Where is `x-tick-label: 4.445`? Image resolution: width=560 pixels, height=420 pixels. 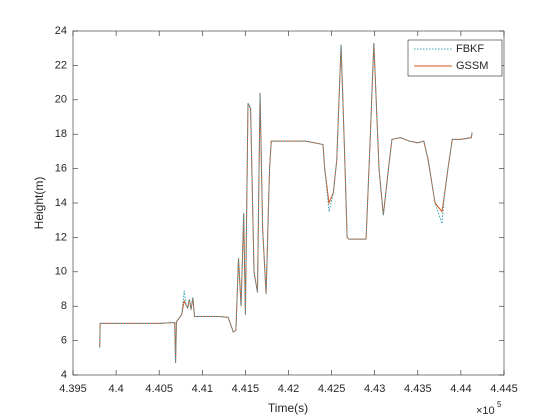 x-tick-label: 4.445 is located at coordinates (504, 389).